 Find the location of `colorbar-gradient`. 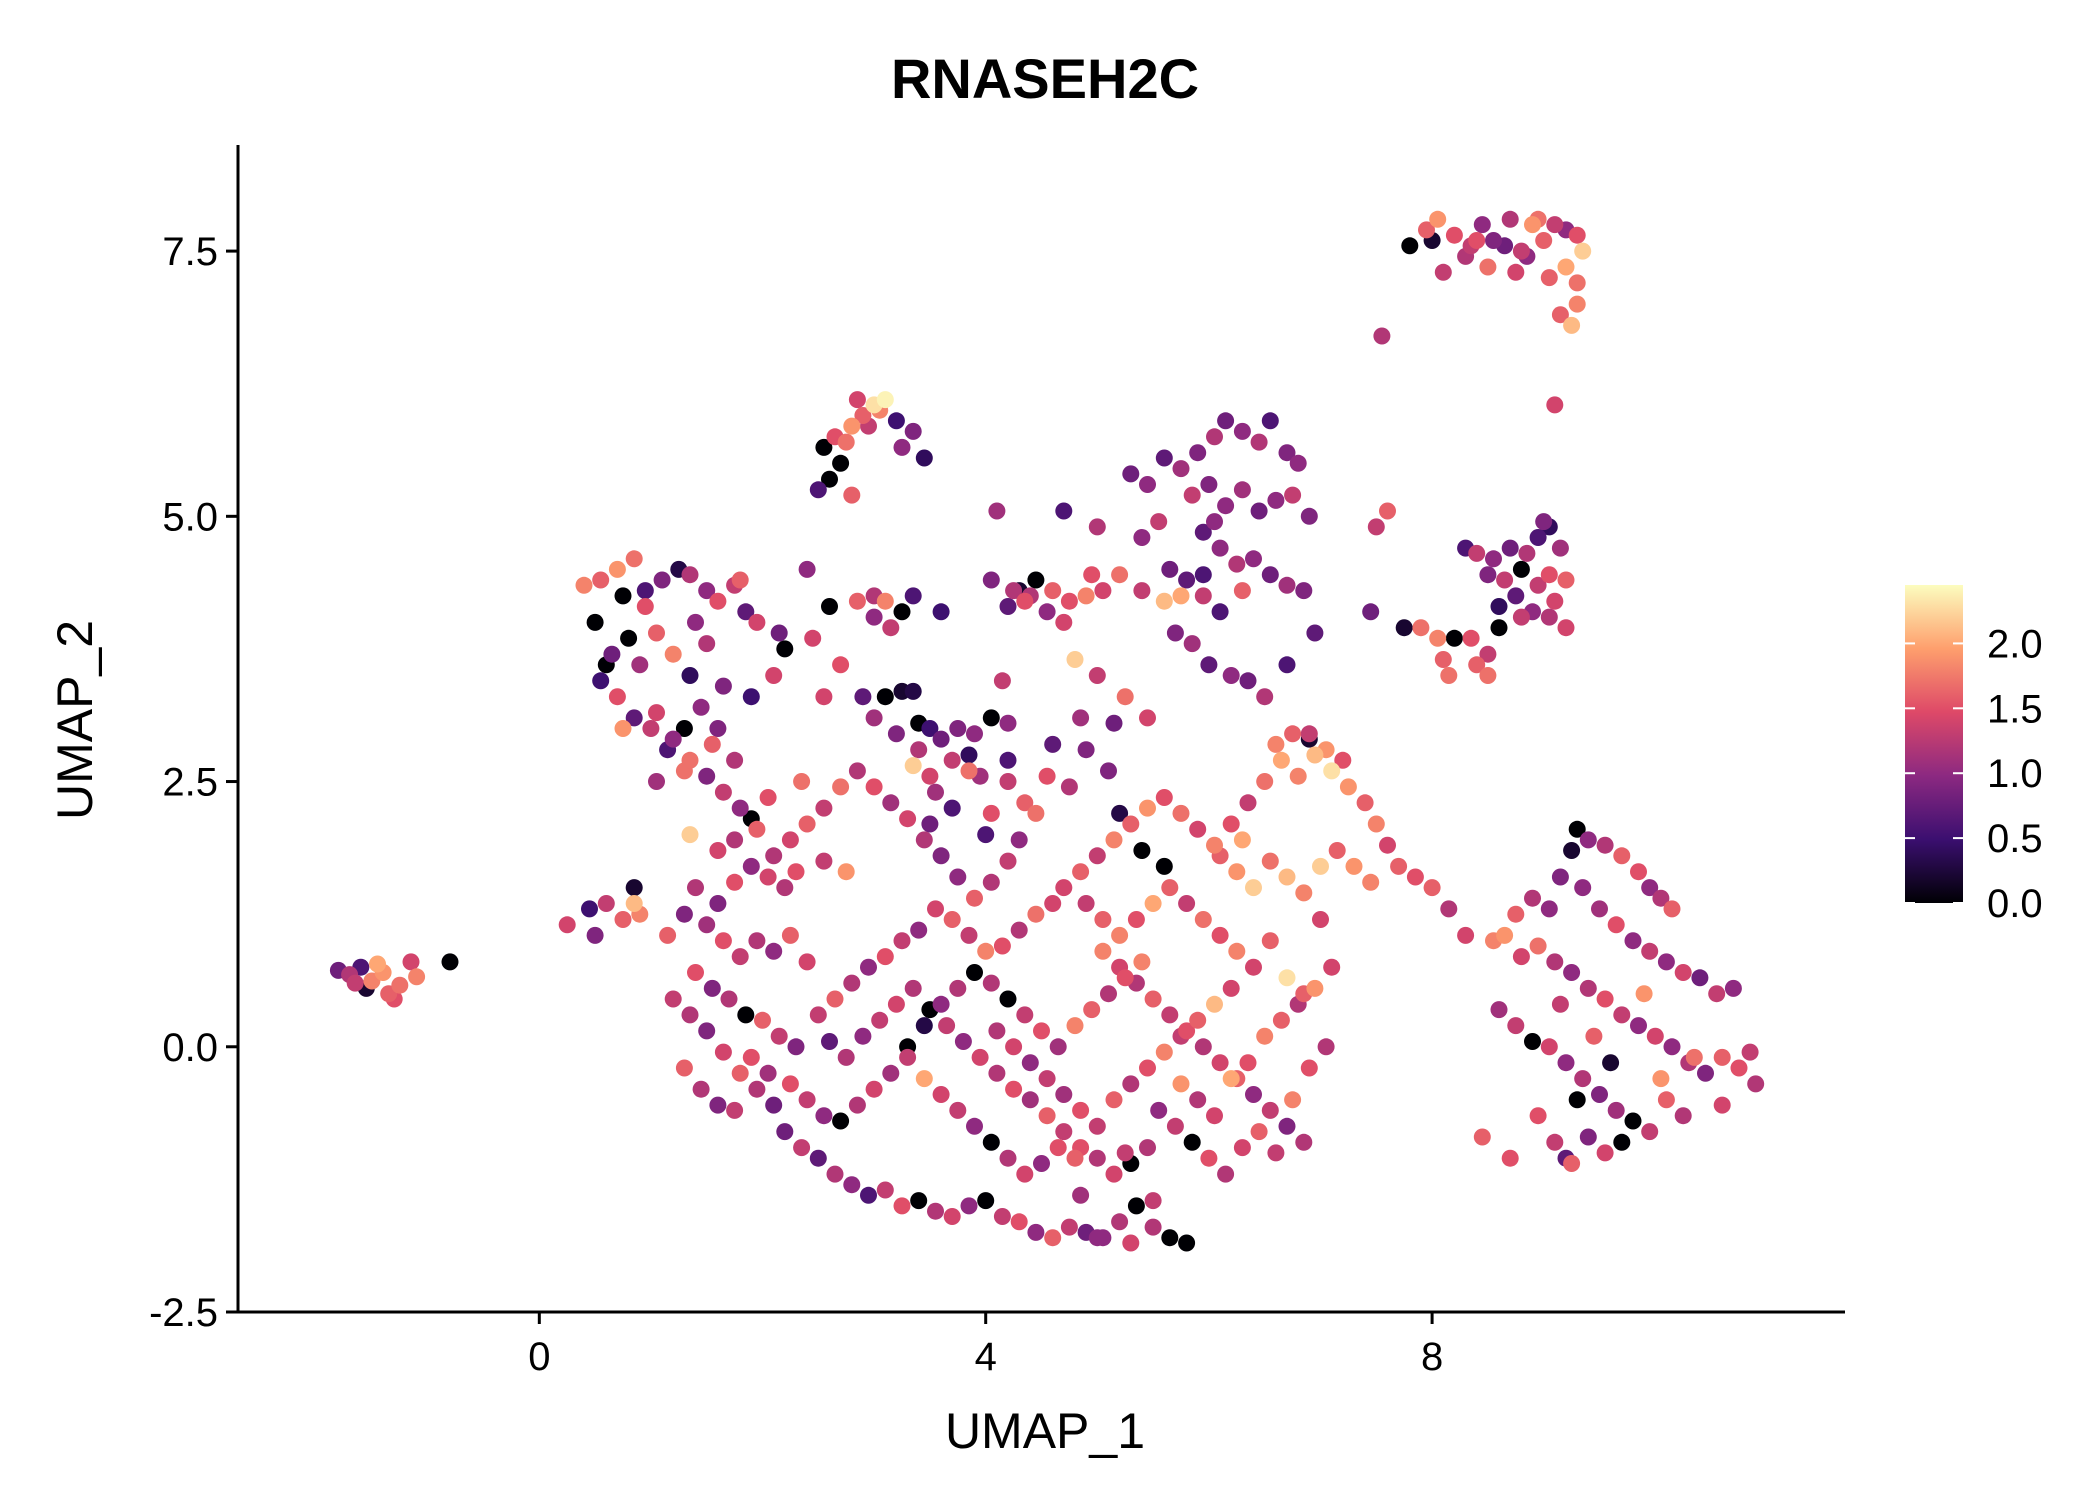

colorbar-gradient is located at coordinates (1934, 744).